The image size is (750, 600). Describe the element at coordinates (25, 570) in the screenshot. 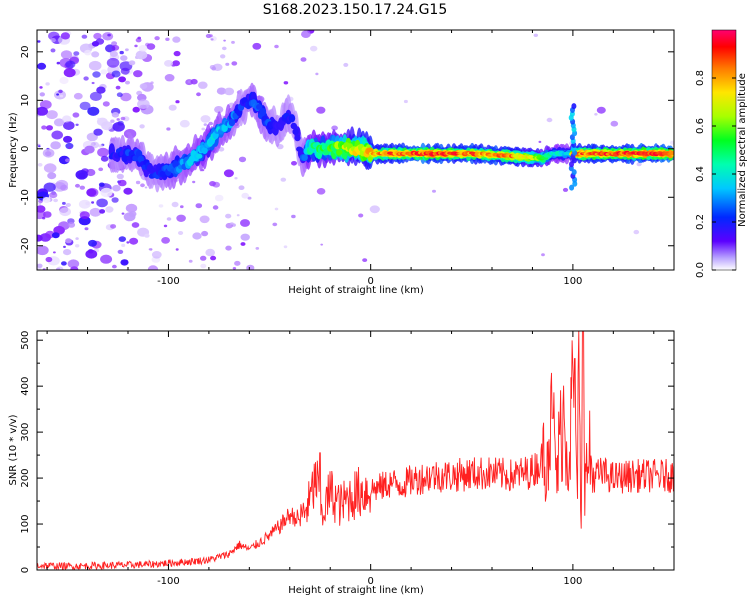

I see `snr-ytick-label: 0` at that location.